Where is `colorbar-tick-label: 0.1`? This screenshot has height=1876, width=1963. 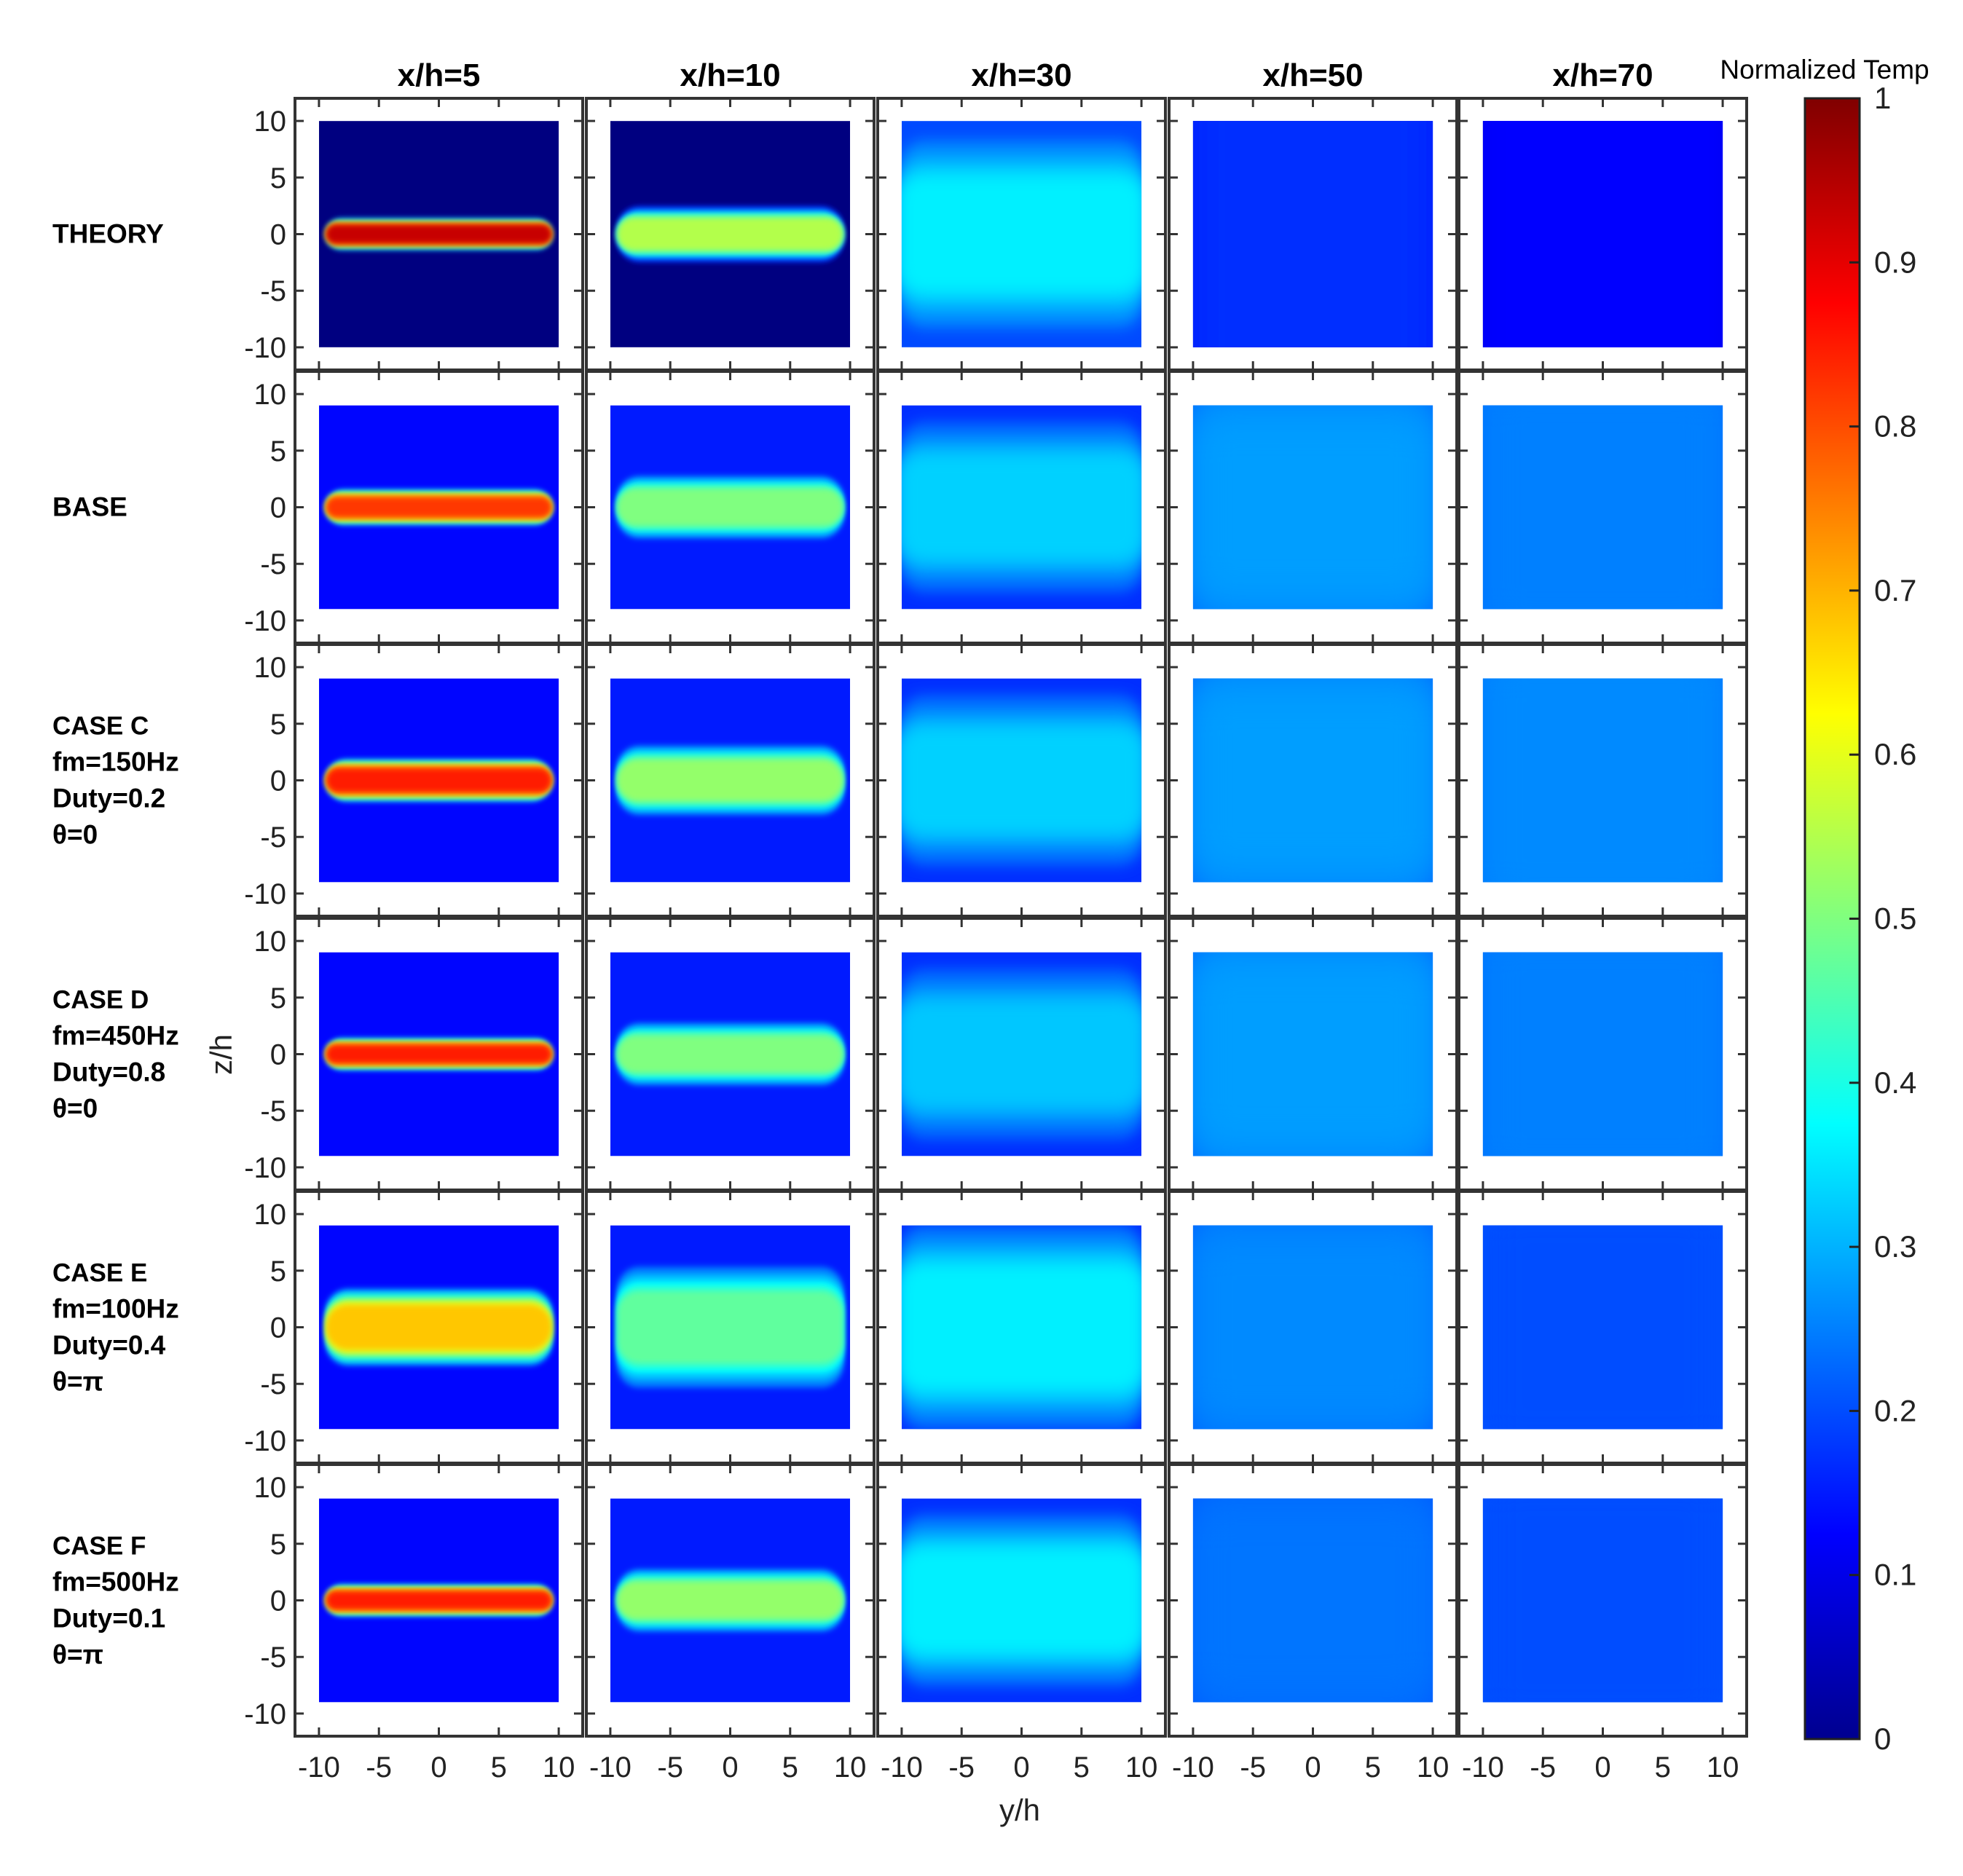 colorbar-tick-label: 0.1 is located at coordinates (1895, 1575).